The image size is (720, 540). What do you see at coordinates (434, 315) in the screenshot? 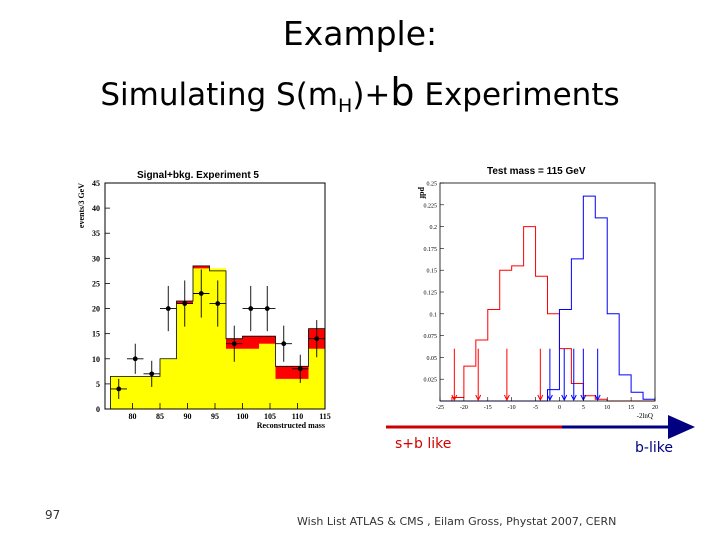
I see `y-tick-label: 0.1` at bounding box center [434, 315].